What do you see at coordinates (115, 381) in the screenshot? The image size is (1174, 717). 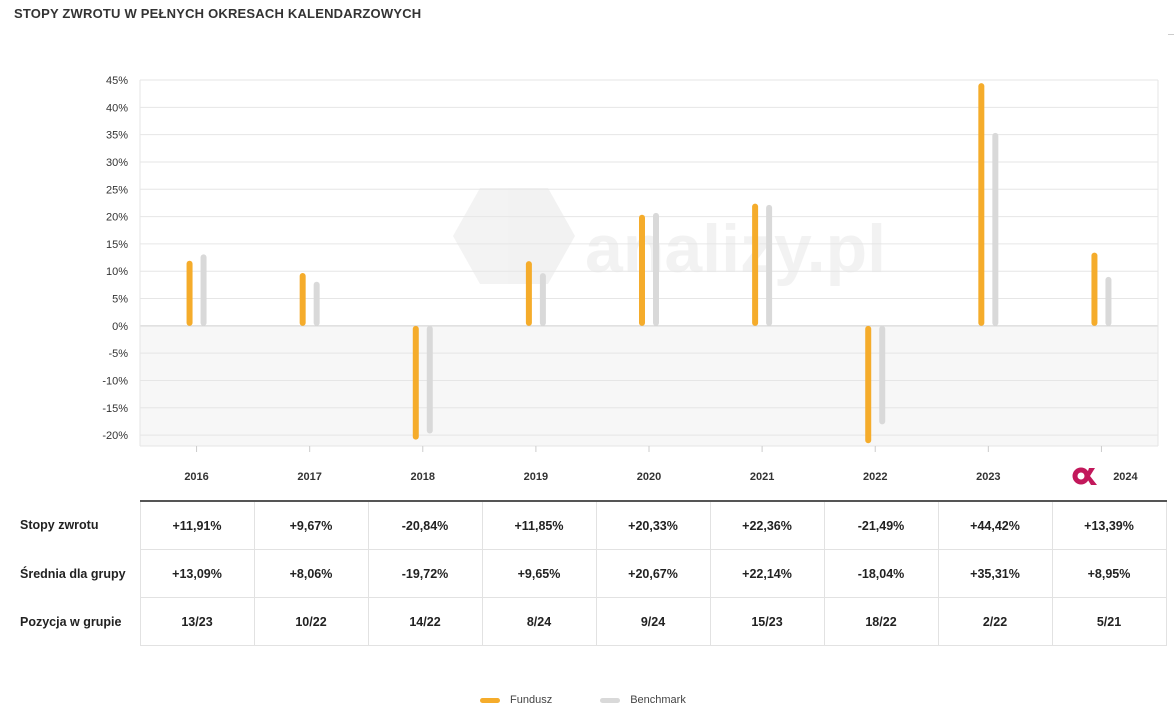 I see `y-tick-label: -10%` at bounding box center [115, 381].